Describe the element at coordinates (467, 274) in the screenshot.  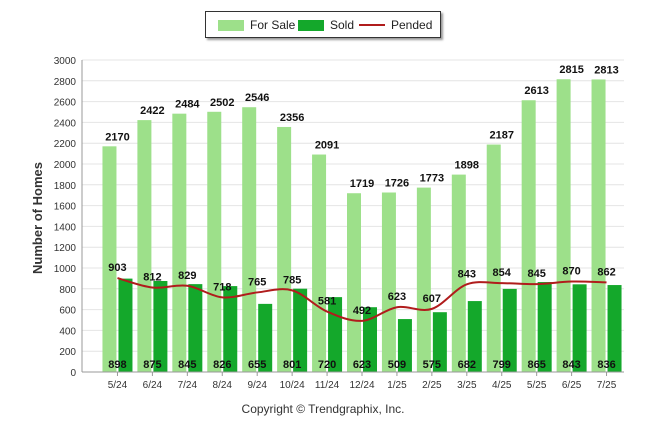
I see `pended-data-label: 843` at that location.